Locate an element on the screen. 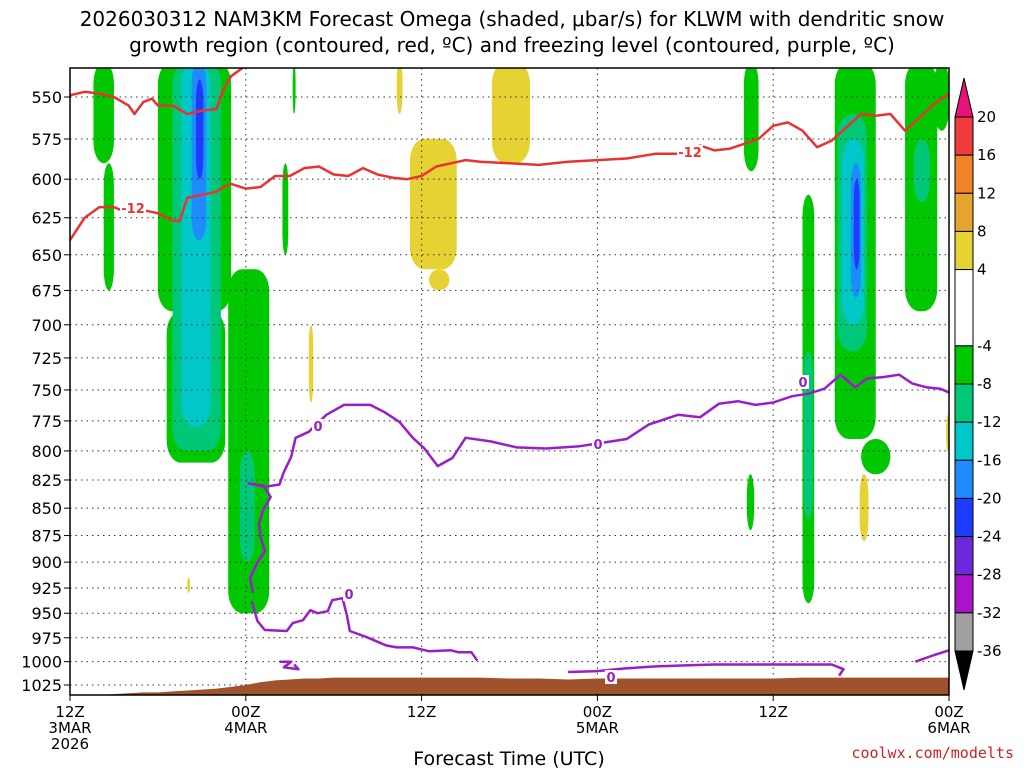 The height and width of the screenshot is (768, 1024). y-tick-label-800: 800 is located at coordinates (46, 451).